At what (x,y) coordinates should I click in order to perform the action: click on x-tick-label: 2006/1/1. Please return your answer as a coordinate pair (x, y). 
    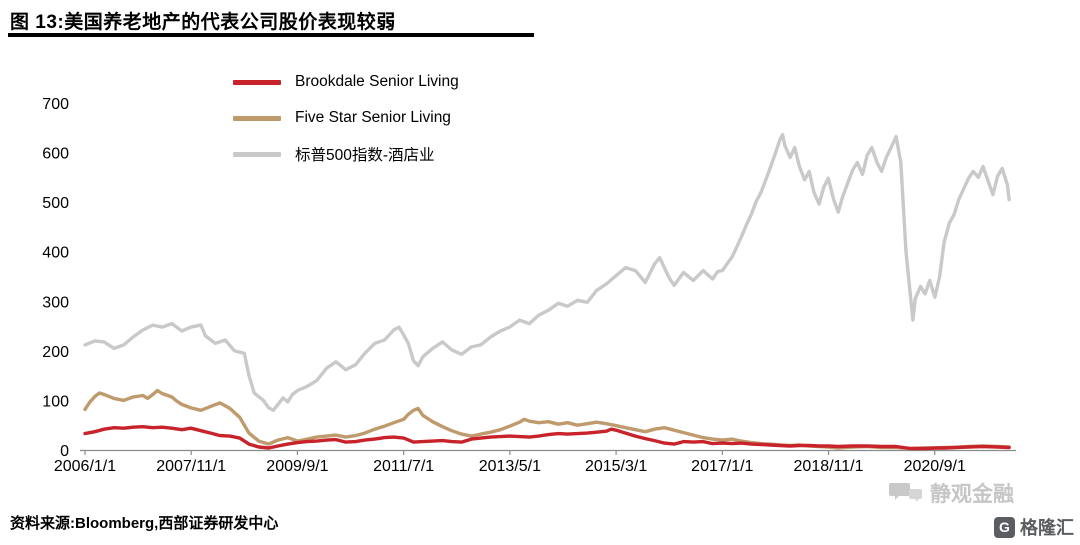
    Looking at the image, I should click on (85, 466).